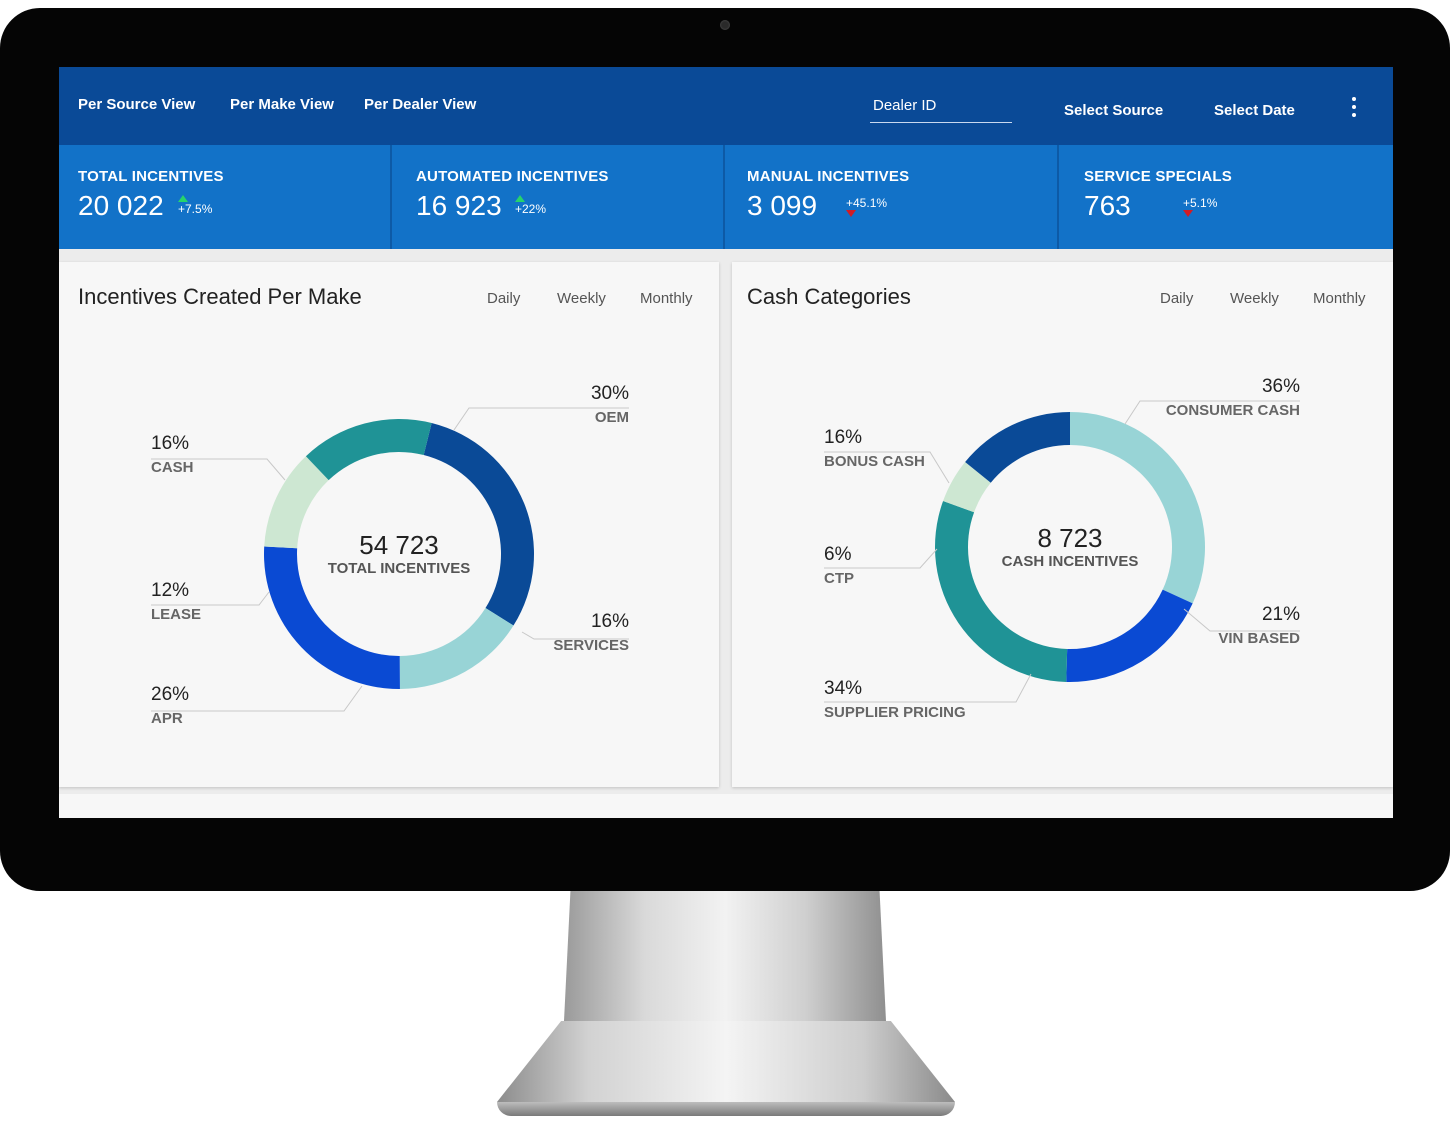 This screenshot has height=1123, width=1450. What do you see at coordinates (1070, 561) in the screenshot?
I see `donut-center-label: CASH INCENTIVES` at bounding box center [1070, 561].